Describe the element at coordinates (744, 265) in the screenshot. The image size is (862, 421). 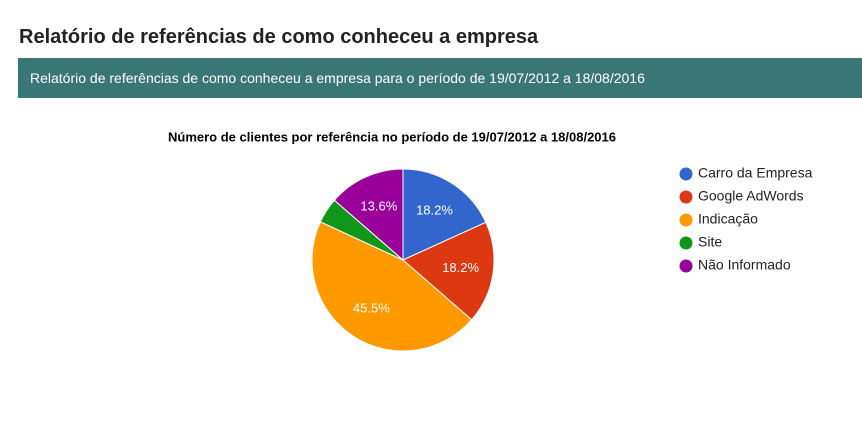
I see `legend-label: Não Informado` at that location.